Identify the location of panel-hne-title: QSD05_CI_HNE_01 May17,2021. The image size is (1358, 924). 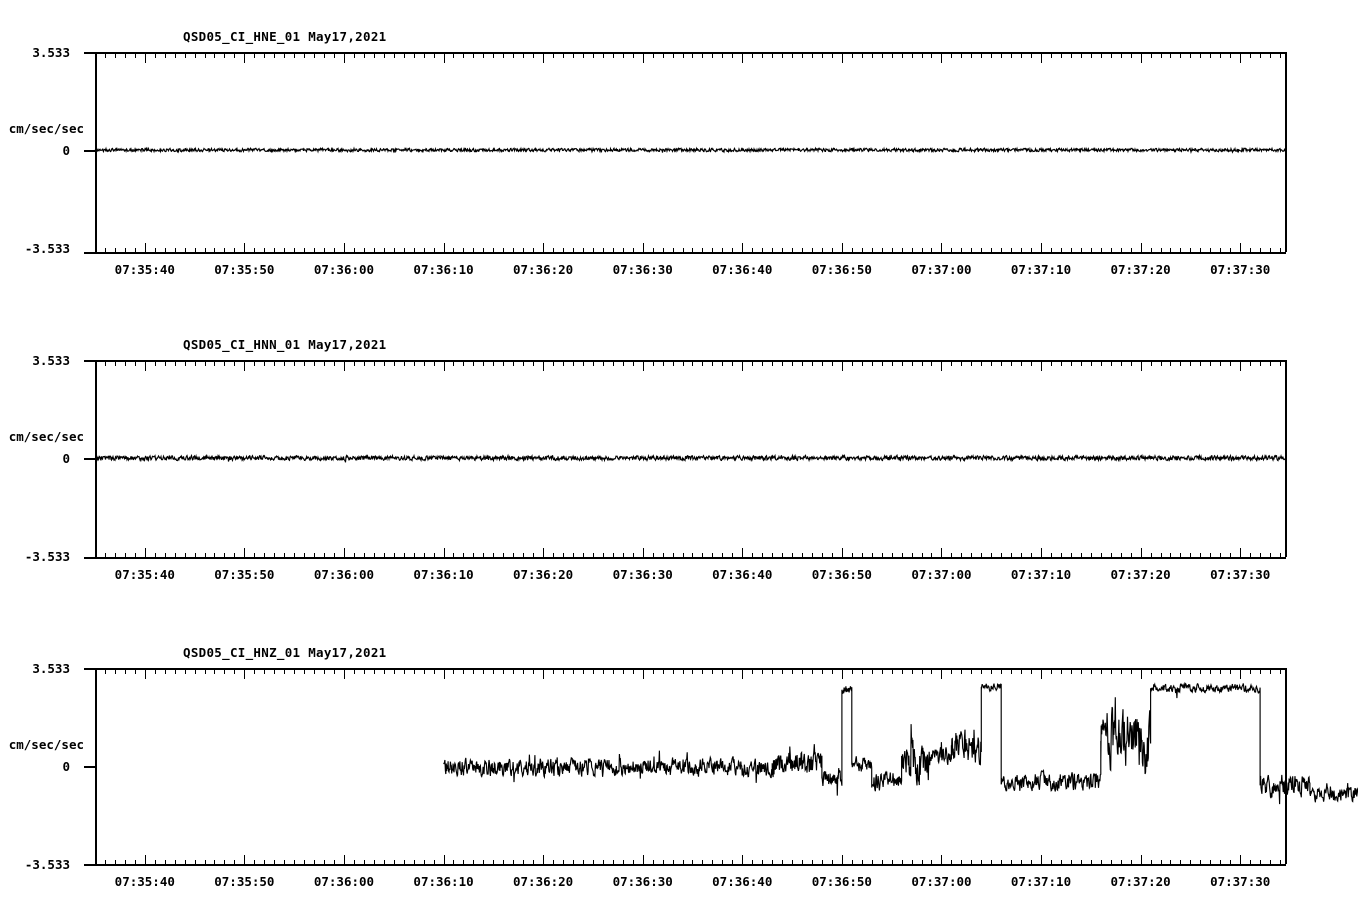
(285, 36).